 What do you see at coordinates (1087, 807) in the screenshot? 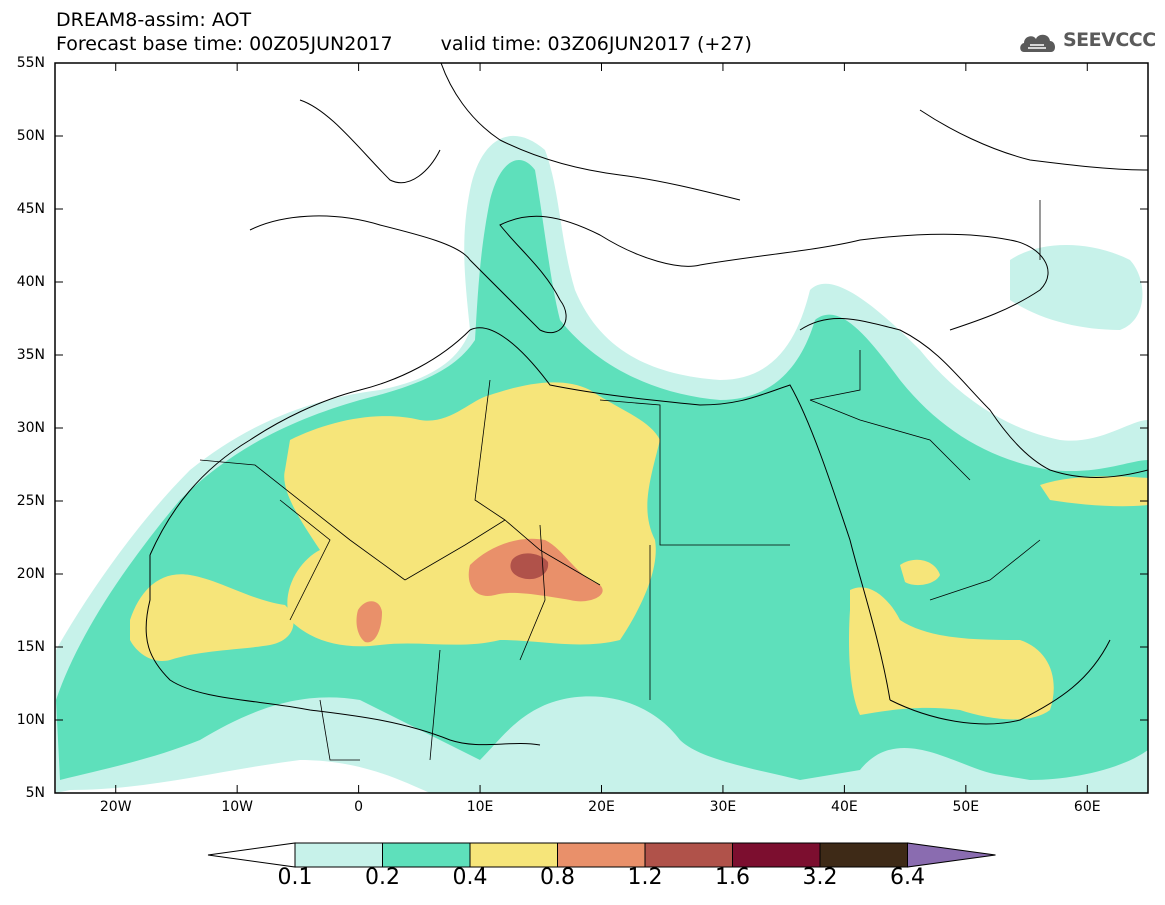
I see `lon-label: 60E` at bounding box center [1087, 807].